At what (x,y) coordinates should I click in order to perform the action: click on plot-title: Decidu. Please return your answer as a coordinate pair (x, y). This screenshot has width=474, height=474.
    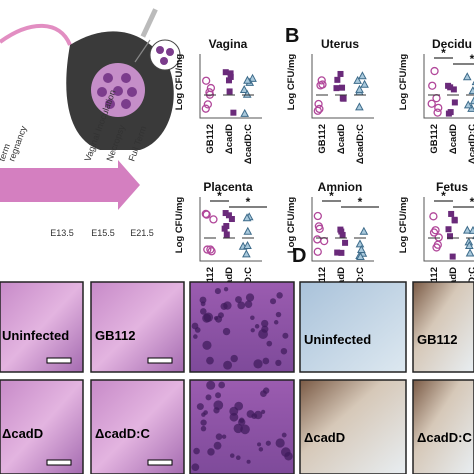
    Looking at the image, I should click on (452, 44).